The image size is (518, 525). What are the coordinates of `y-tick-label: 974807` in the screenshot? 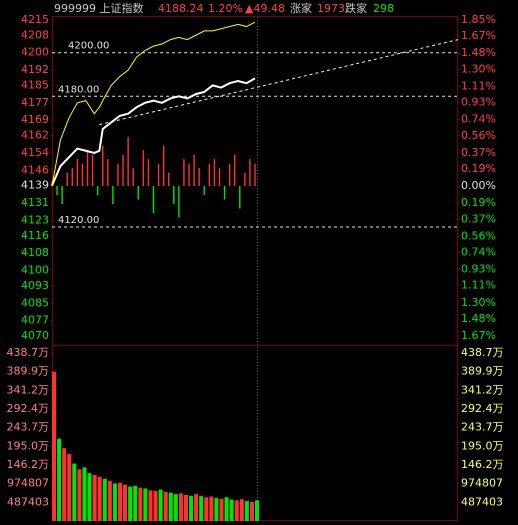 It's located at (28, 483).